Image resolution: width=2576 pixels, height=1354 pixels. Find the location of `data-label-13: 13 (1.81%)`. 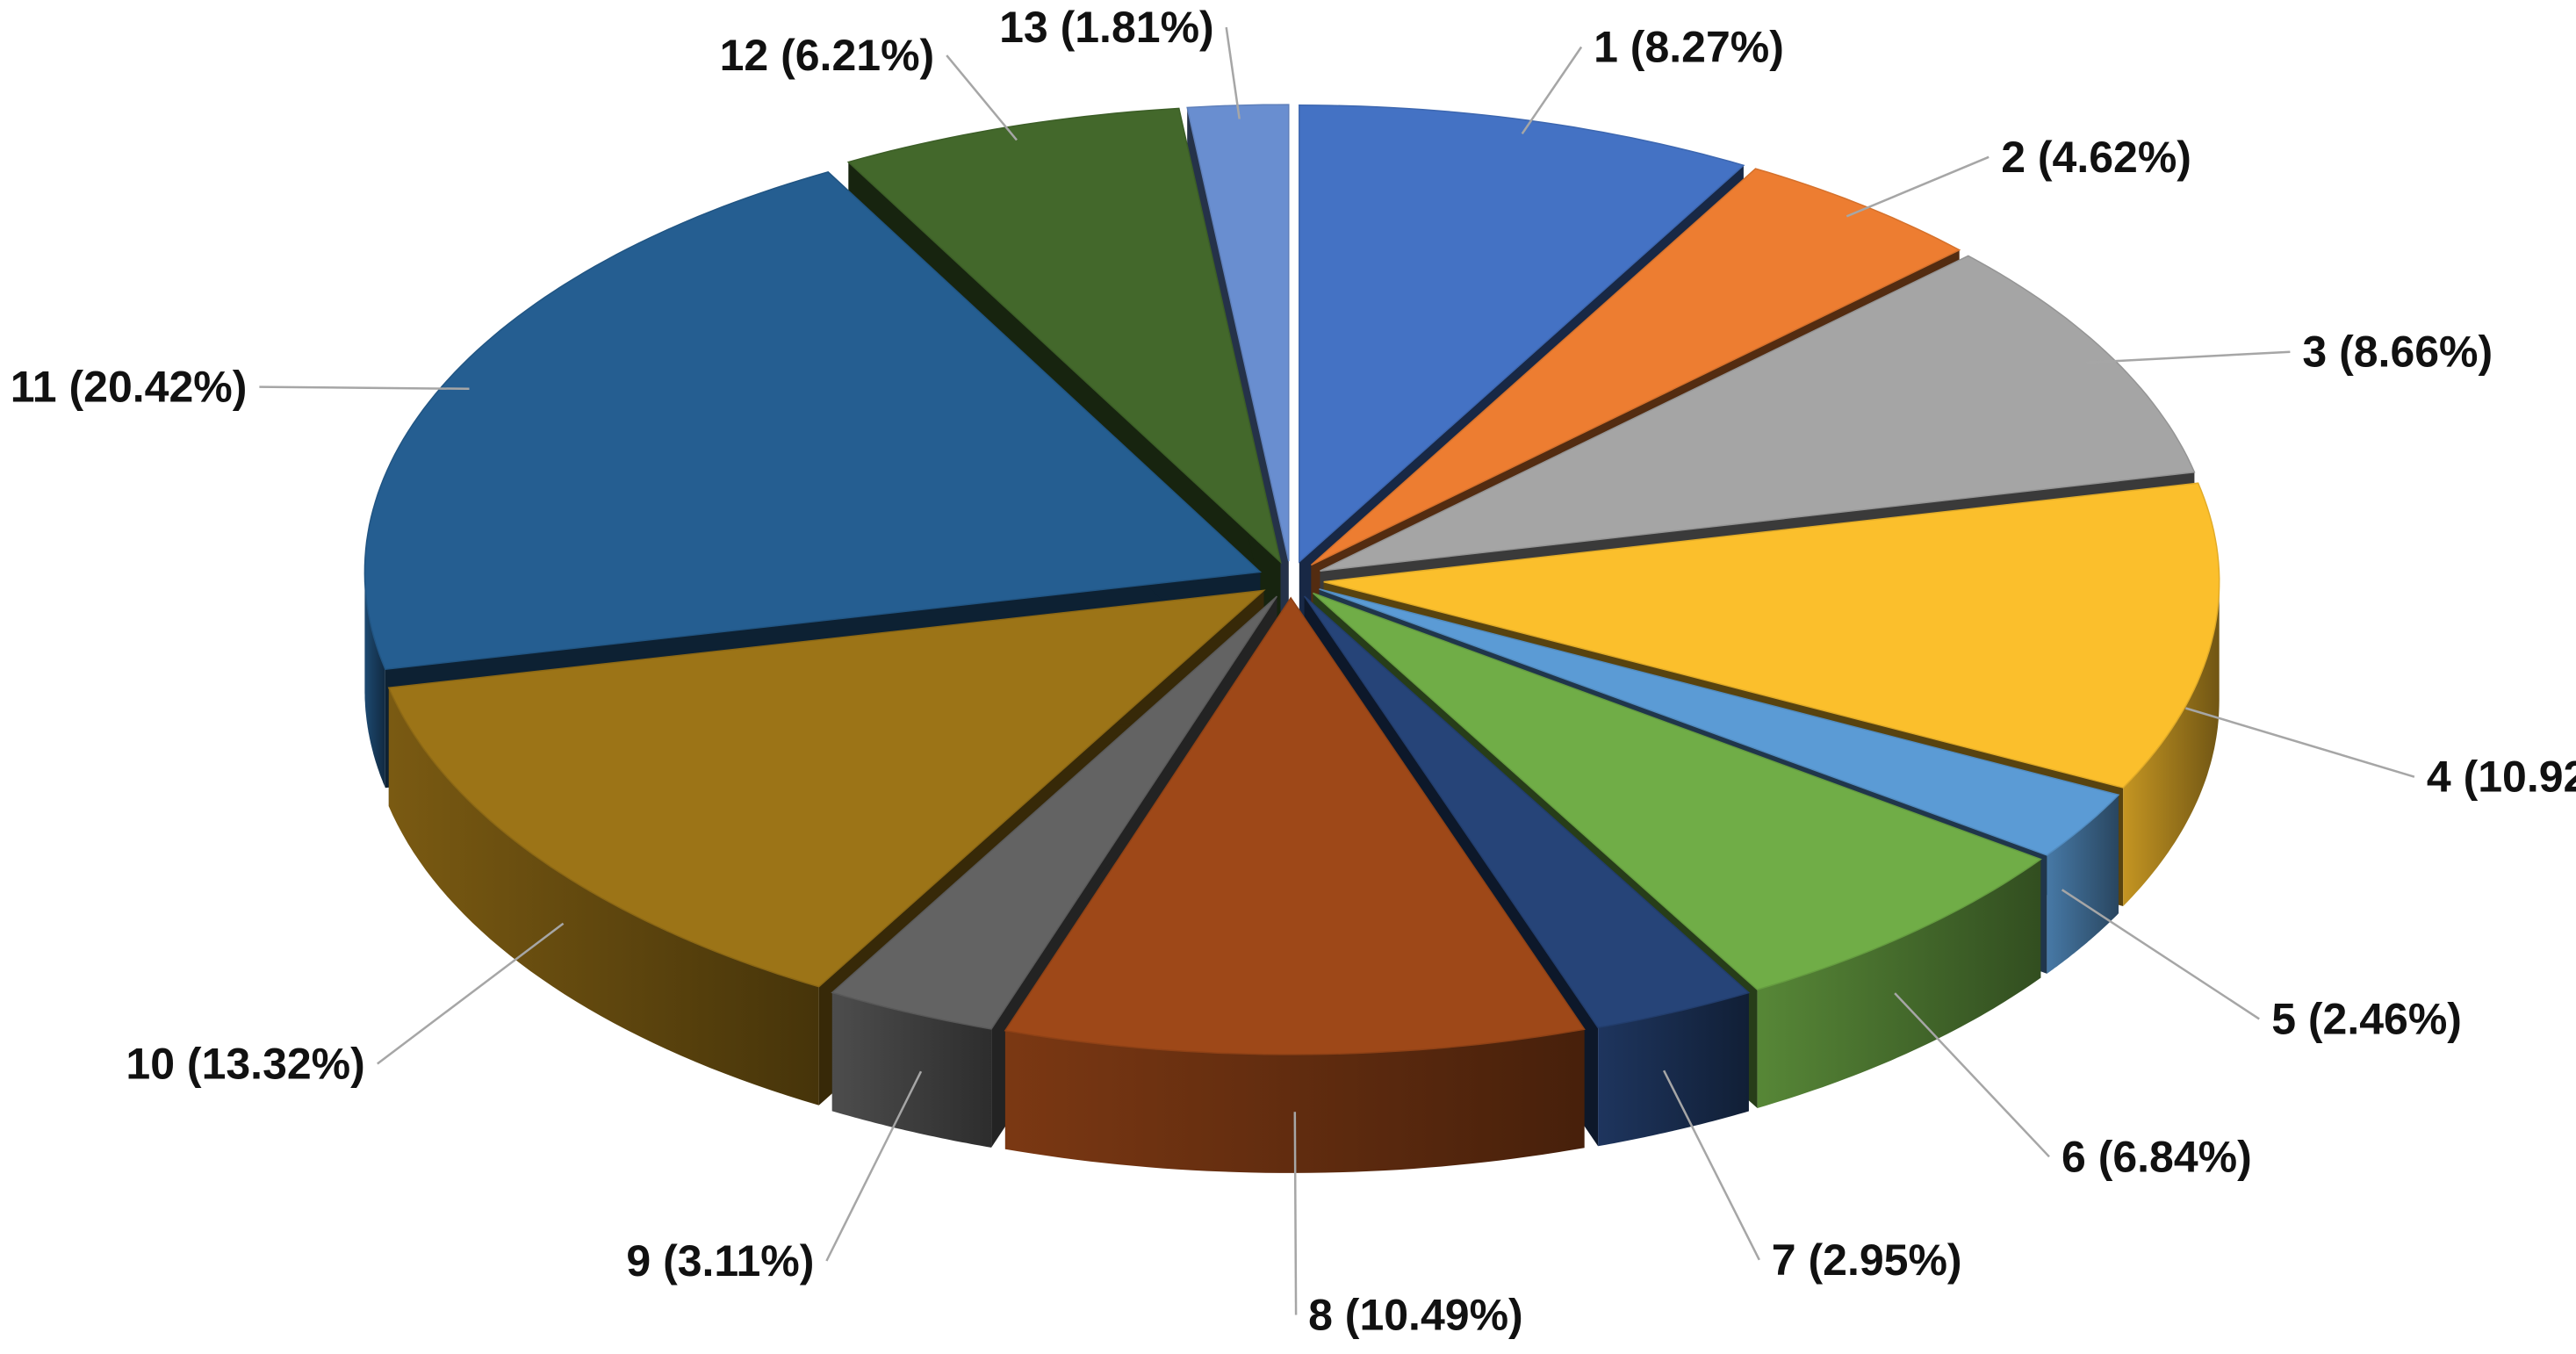

data-label-13: 13 (1.81%) is located at coordinates (1106, 27).